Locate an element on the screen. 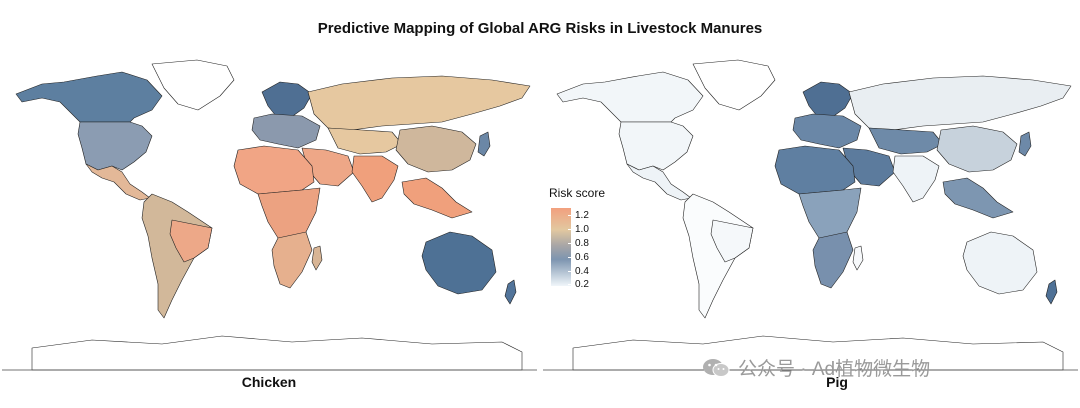  pig-region-central-asia is located at coordinates (906, 141).